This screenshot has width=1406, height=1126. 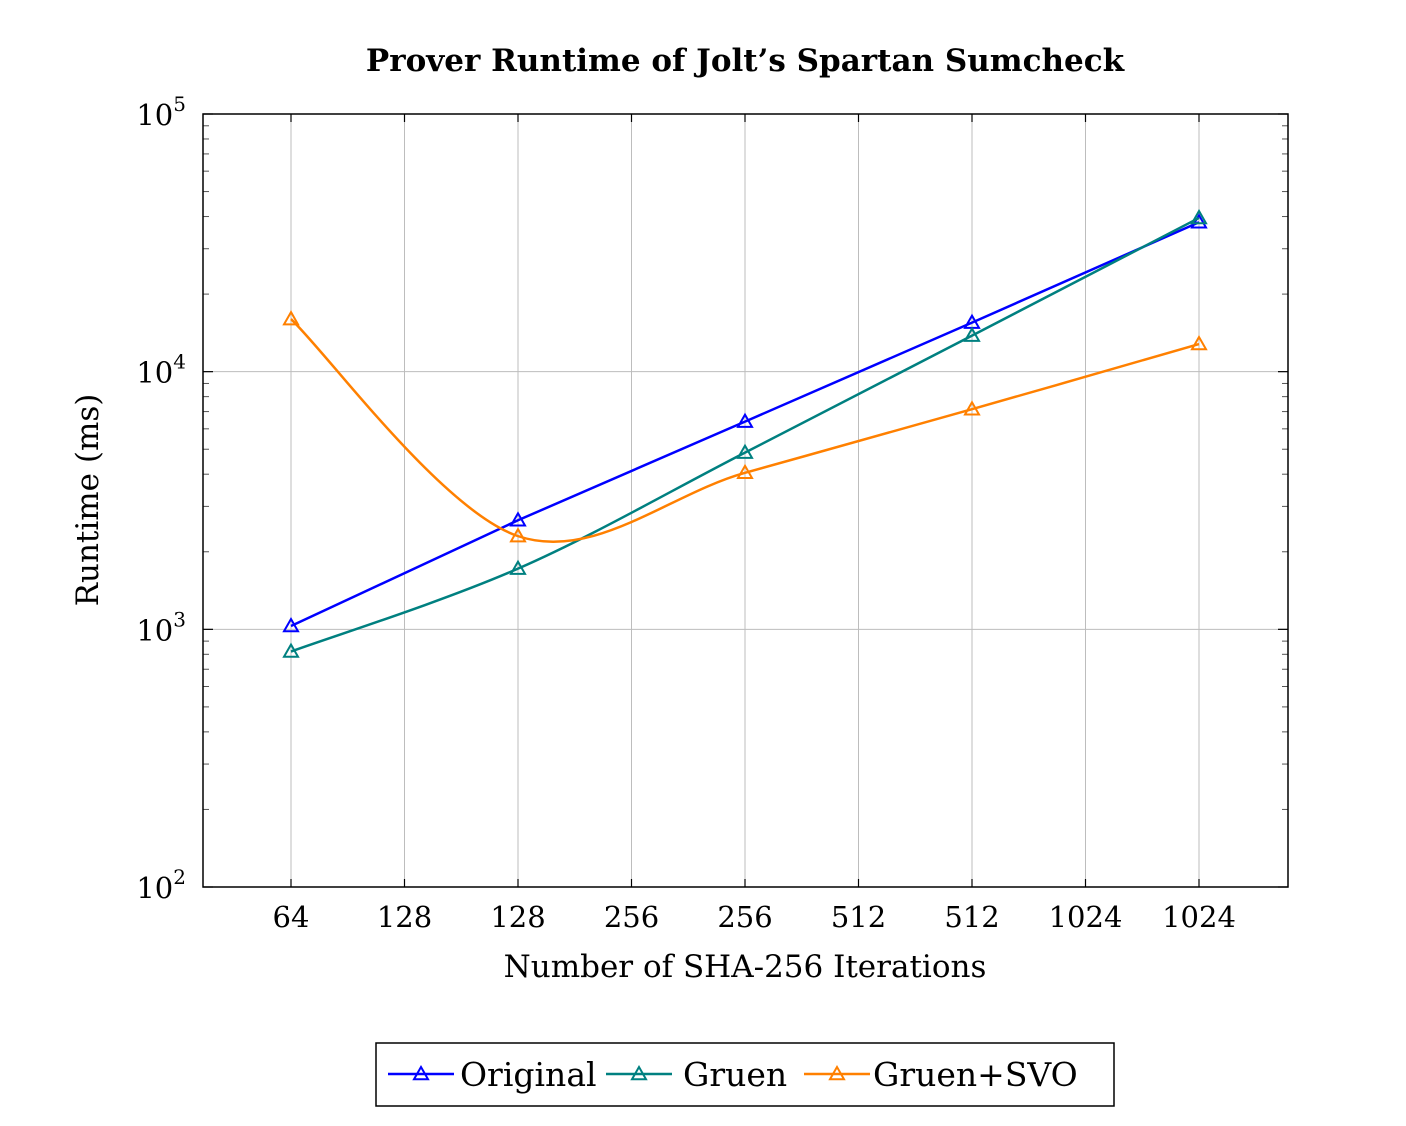 I want to click on y-tick-label: 10², so click(x=161, y=885).